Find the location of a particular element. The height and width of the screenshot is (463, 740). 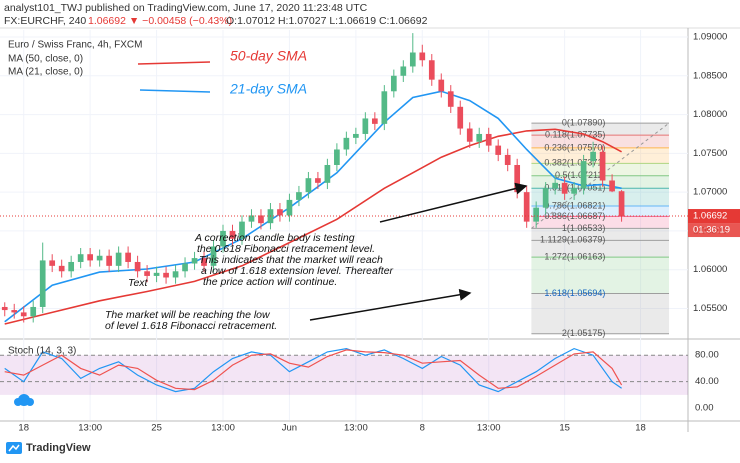

countdown-box is located at coordinates (714, 230).